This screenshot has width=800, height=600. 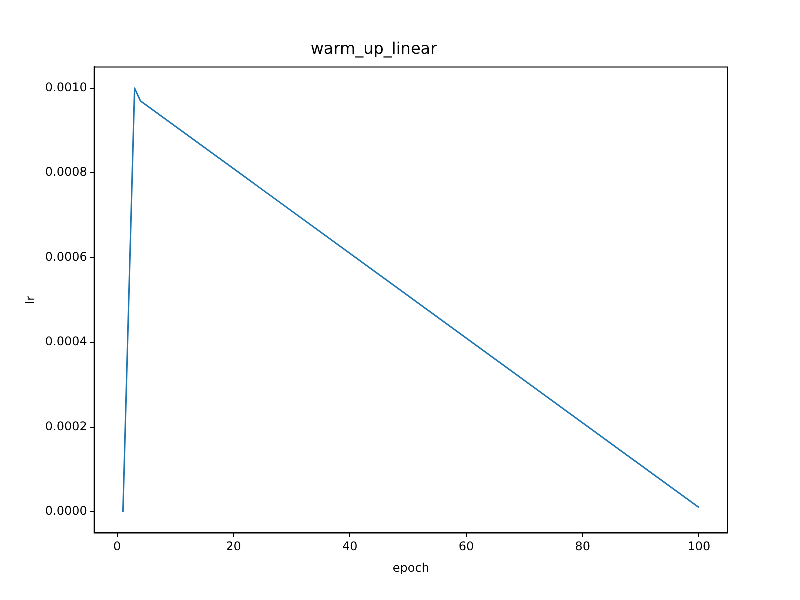 What do you see at coordinates (466, 547) in the screenshot?
I see `x-tick-label: 60` at bounding box center [466, 547].